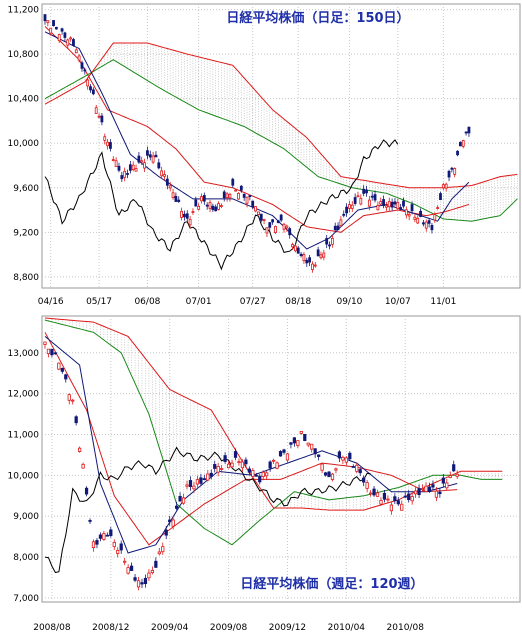 The height and width of the screenshot is (638, 522). What do you see at coordinates (170, 628) in the screenshot?
I see `weekly-x-tick-label: 2009/04` at bounding box center [170, 628].